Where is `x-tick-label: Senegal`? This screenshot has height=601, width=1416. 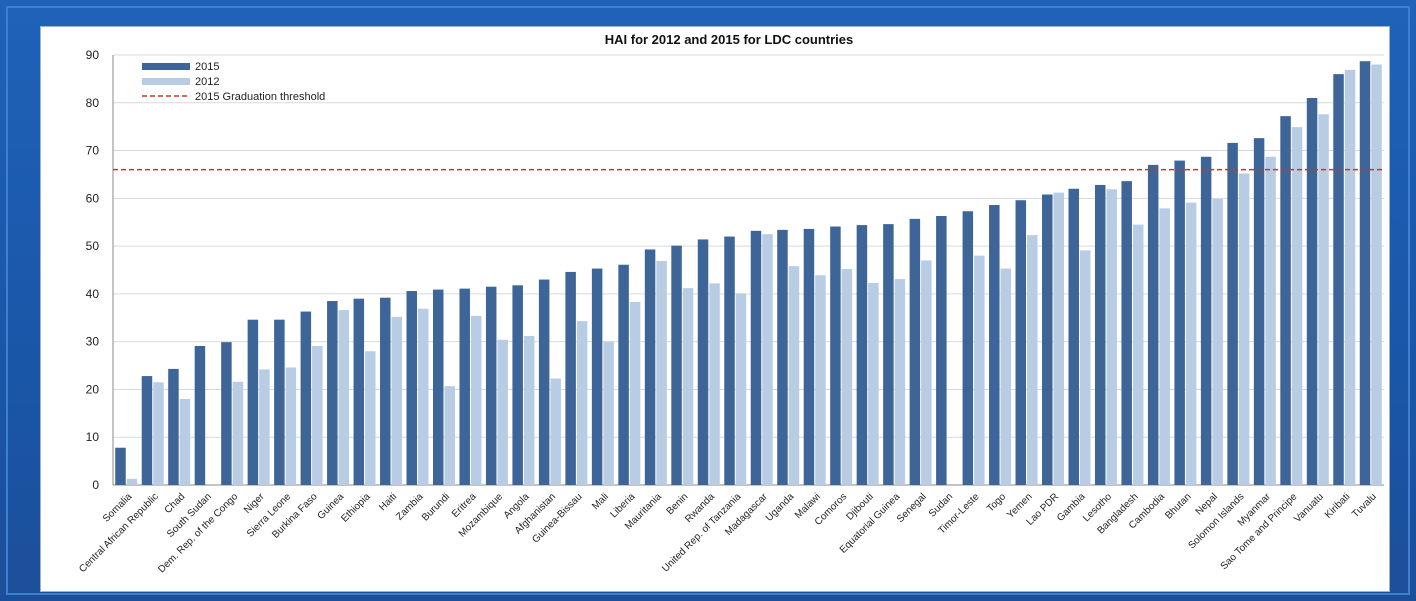 x-tick-label: Senegal is located at coordinates (912, 508).